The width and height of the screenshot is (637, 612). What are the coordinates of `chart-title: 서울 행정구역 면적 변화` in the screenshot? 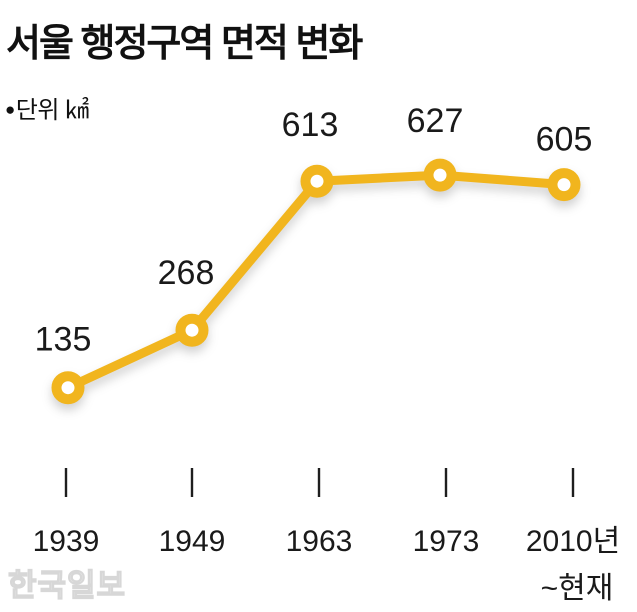 It's located at (184, 44).